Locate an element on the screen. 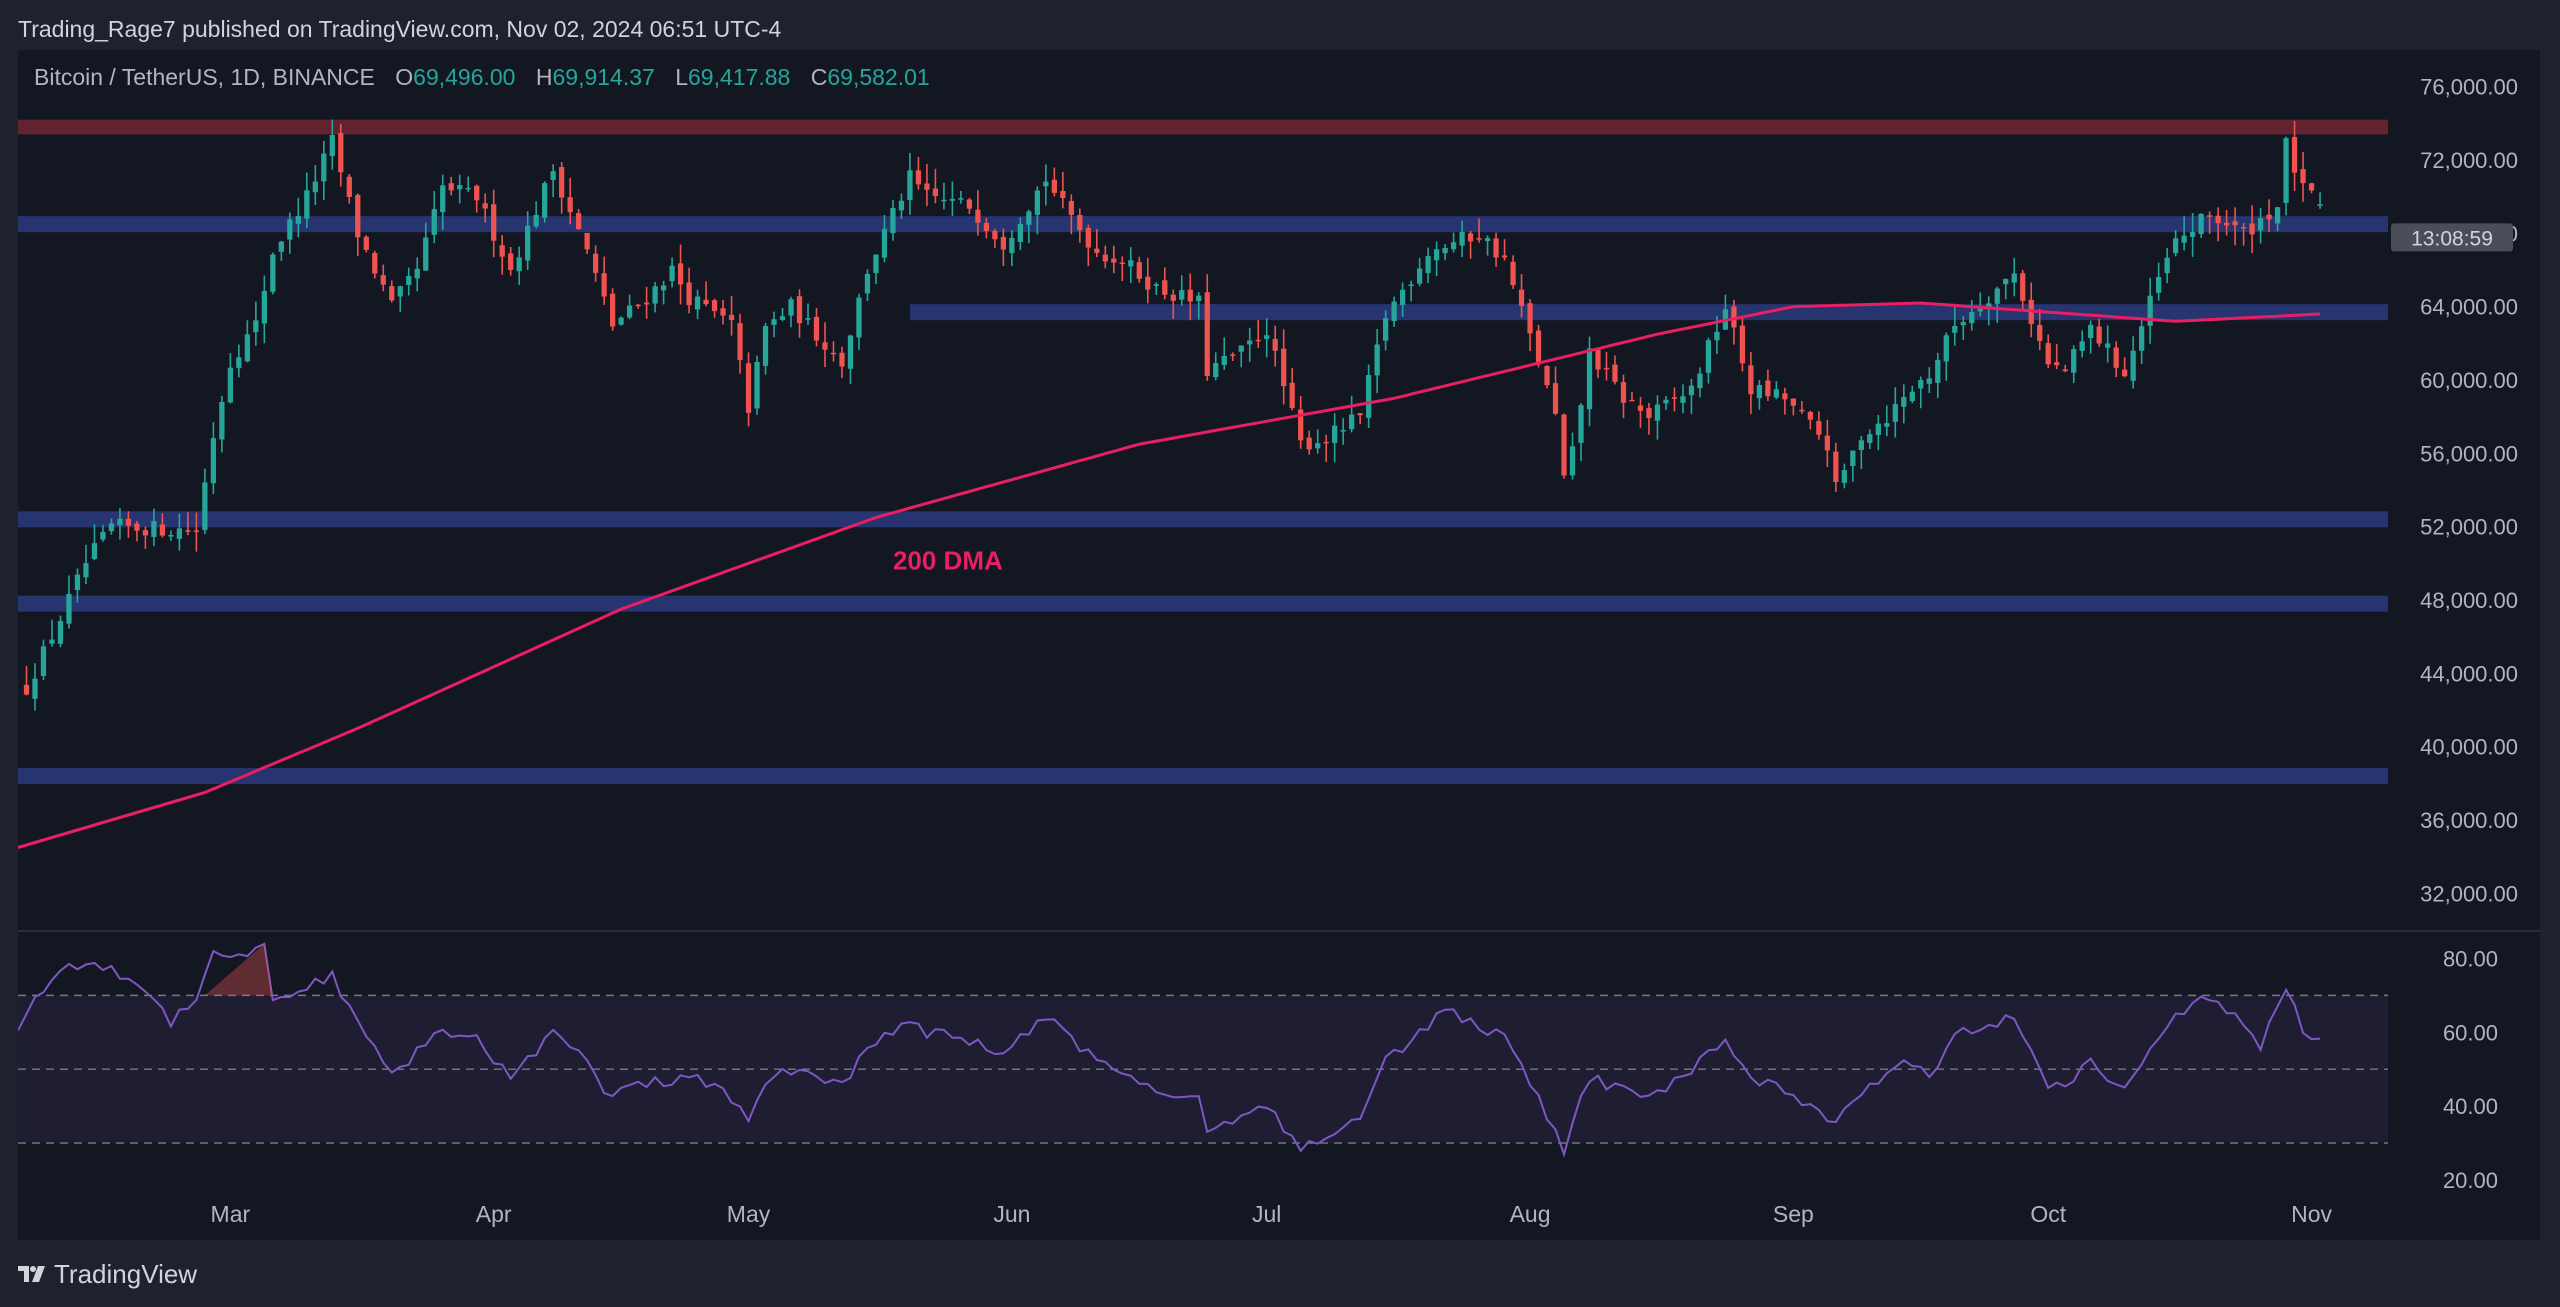 This screenshot has width=2560, height=1307. rsi-line is located at coordinates (1169, 1050).